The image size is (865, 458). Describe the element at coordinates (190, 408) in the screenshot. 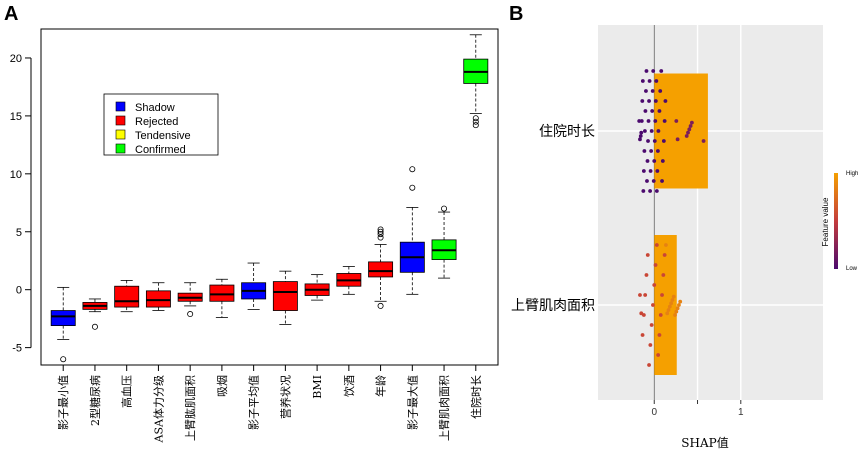

I see `x-tick-label: 上臂肱肌面积` at that location.